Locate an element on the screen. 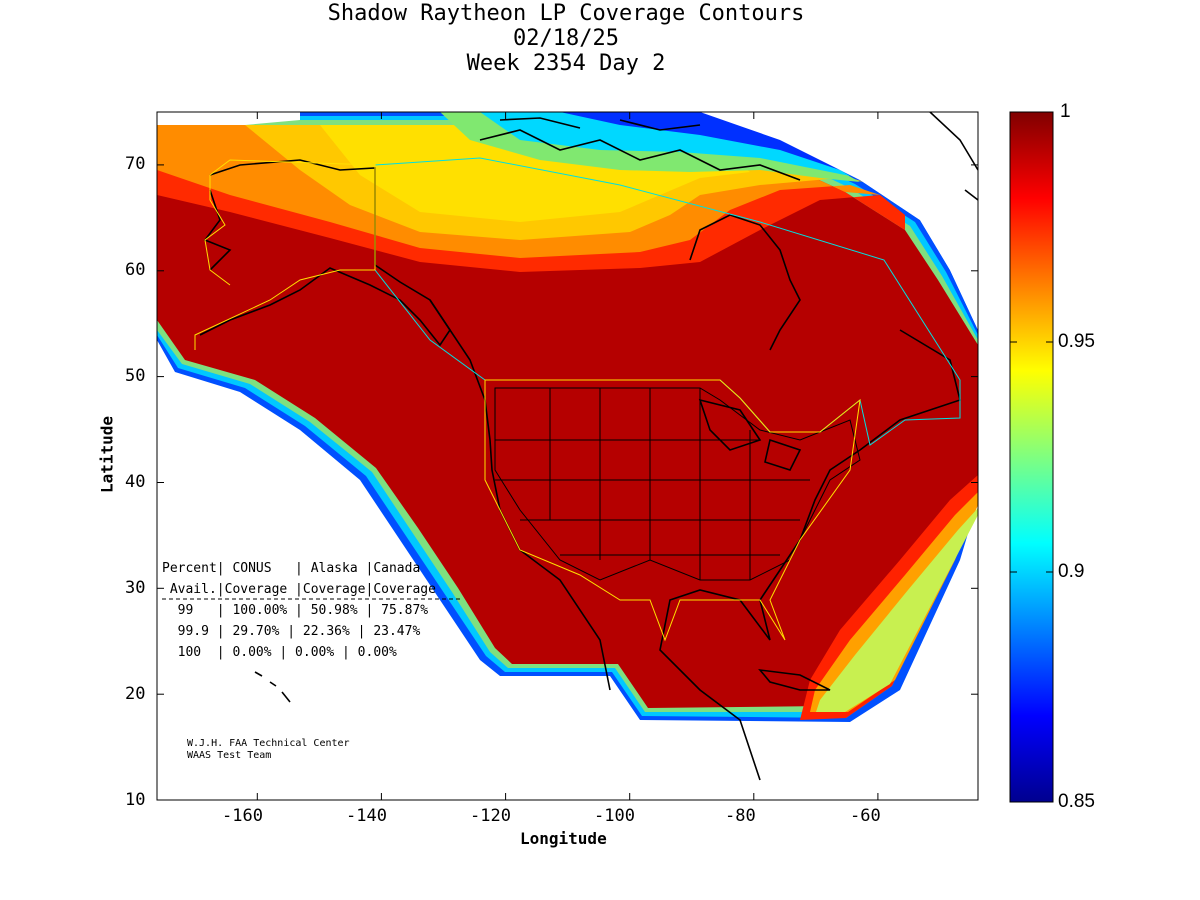 This screenshot has height=900, width=1200. stats-row: 99.9 | 29.70% | 22.36% | 23.47% is located at coordinates (291, 631).